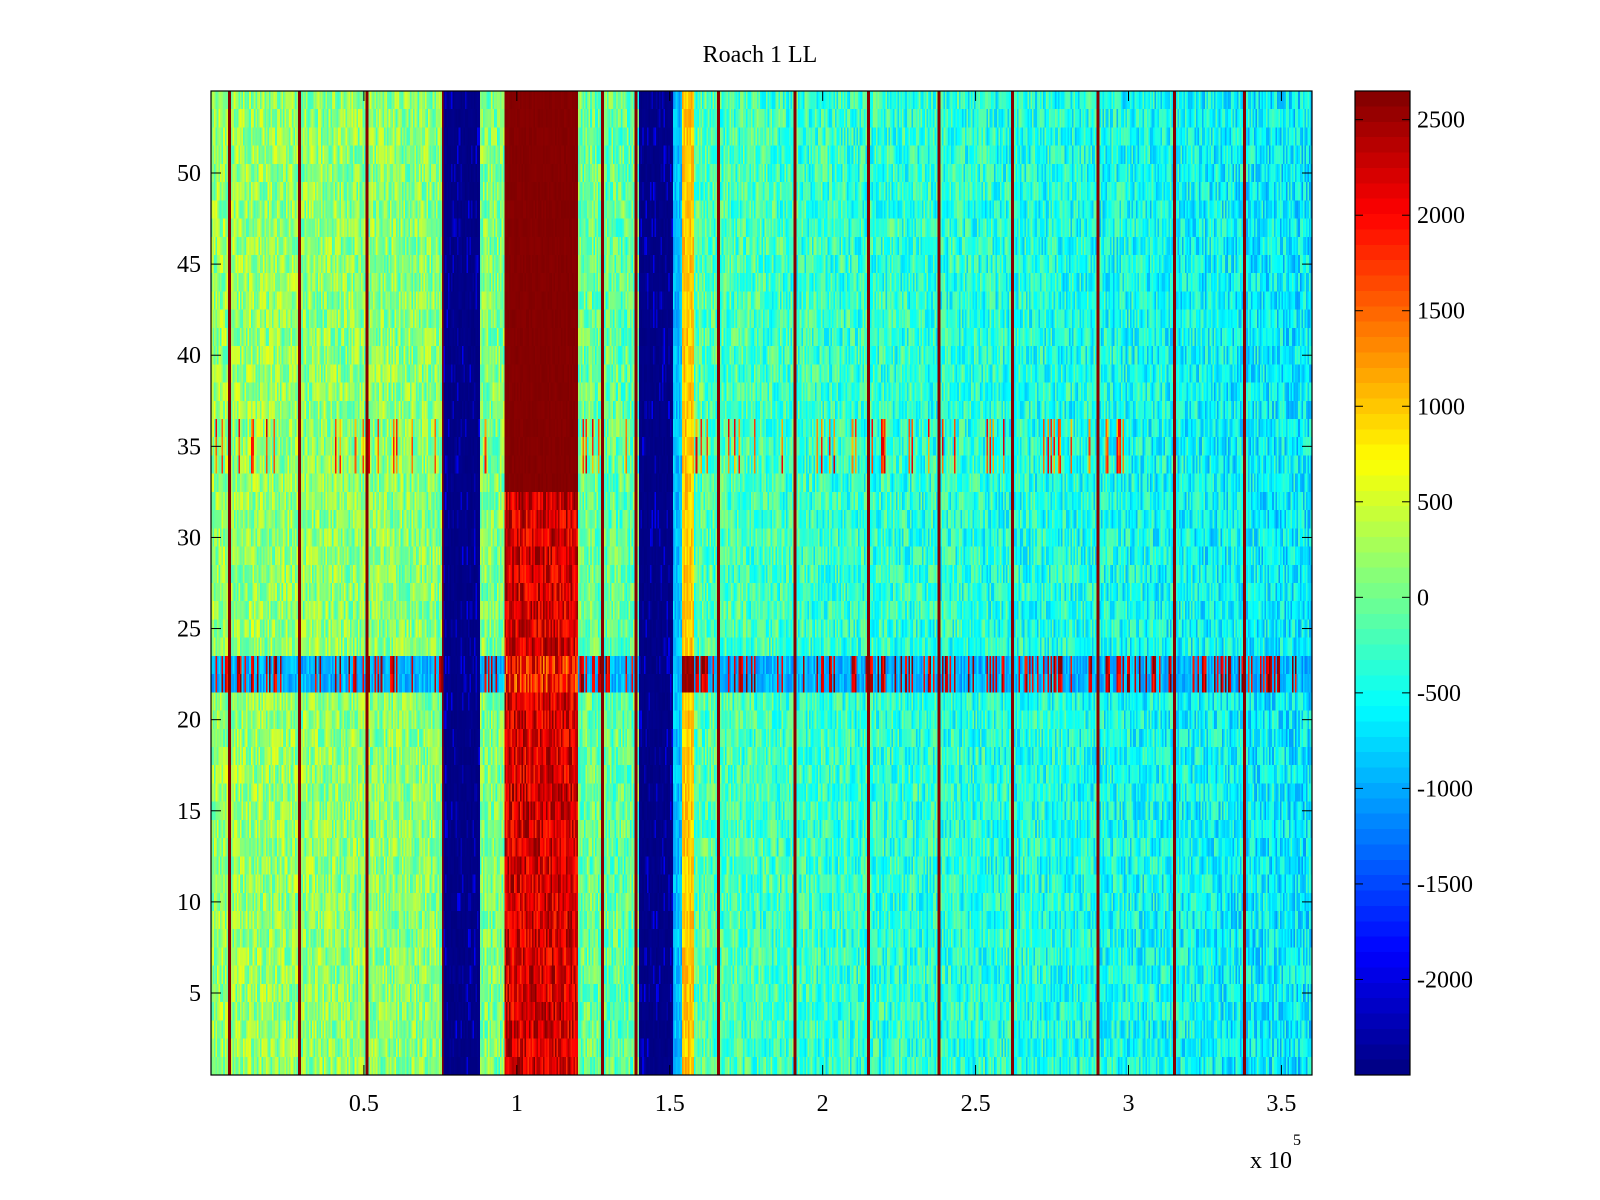  I want to click on y-tick-label: 50, so click(189, 174).